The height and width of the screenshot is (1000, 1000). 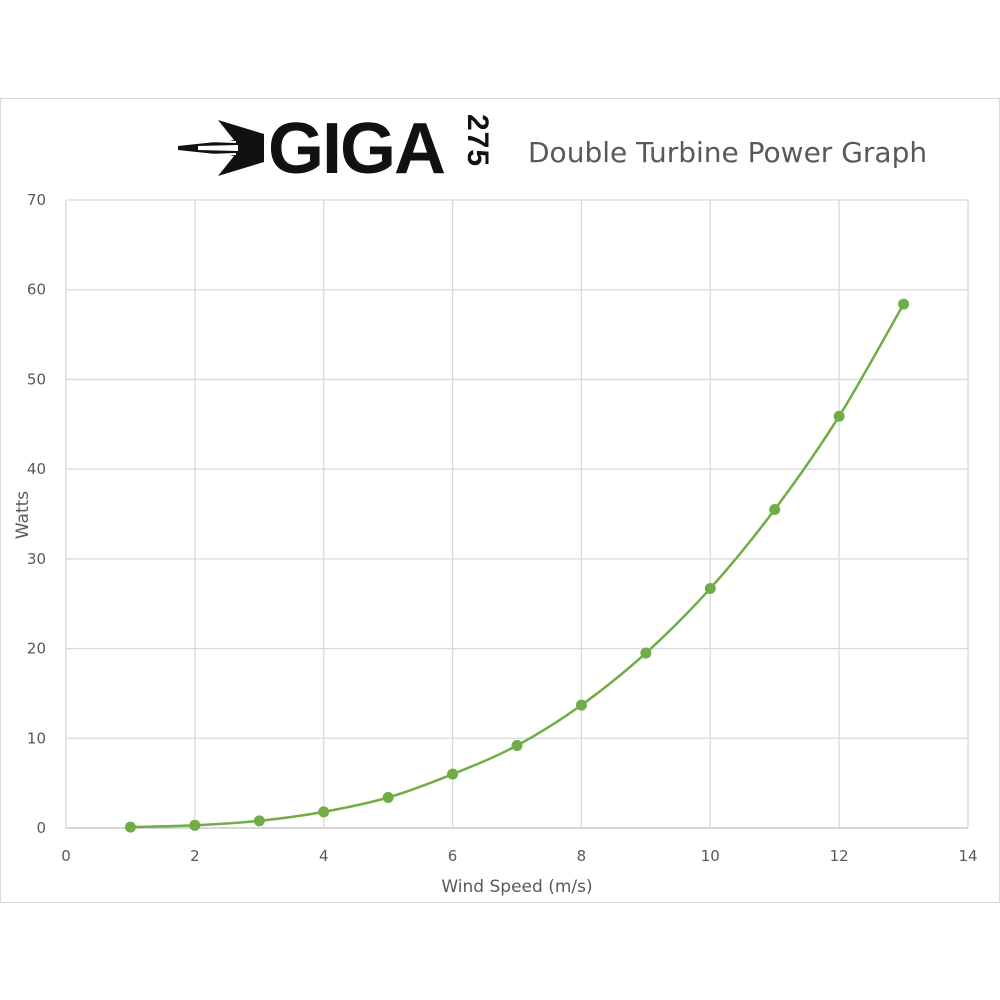 I want to click on brand-wordmark: GIGA, so click(x=357, y=149).